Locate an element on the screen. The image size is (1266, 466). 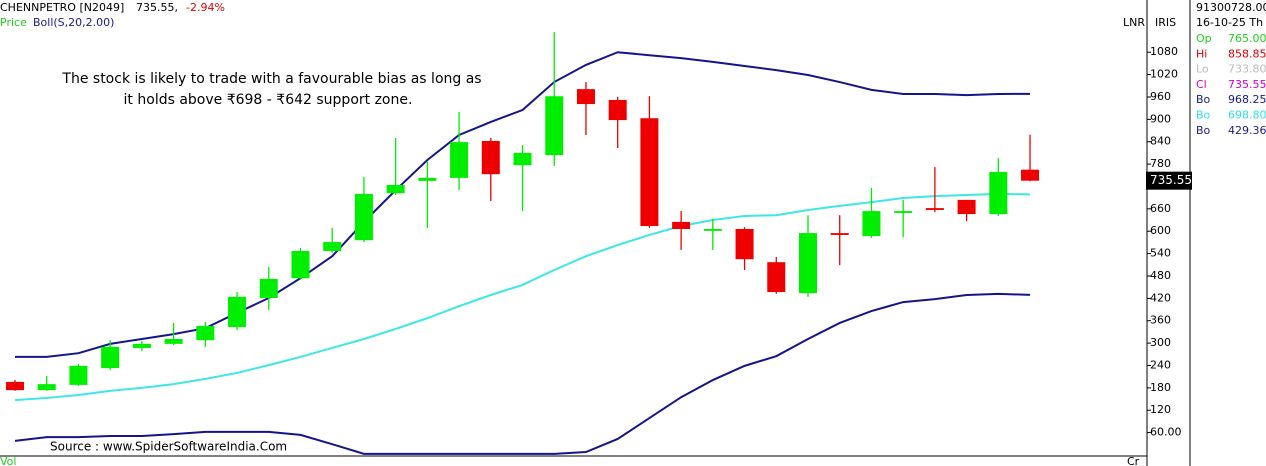
y-tick-label: 960 is located at coordinates (1160, 96).